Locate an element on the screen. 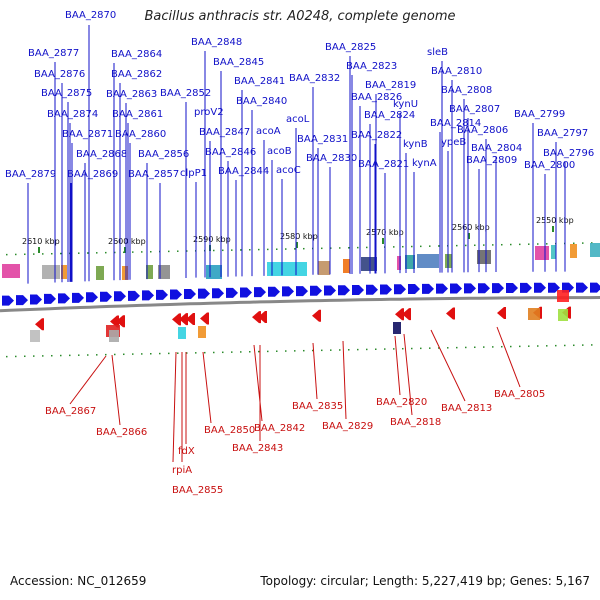 The image size is (600, 600). reverse-gene-label: fdX is located at coordinates (186, 451).